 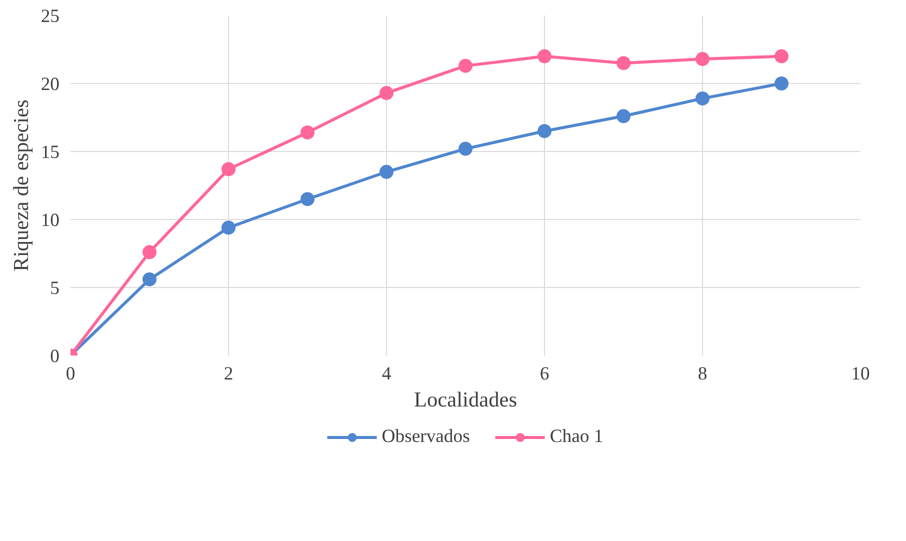 I want to click on x-tick-label: 8, so click(x=703, y=374).